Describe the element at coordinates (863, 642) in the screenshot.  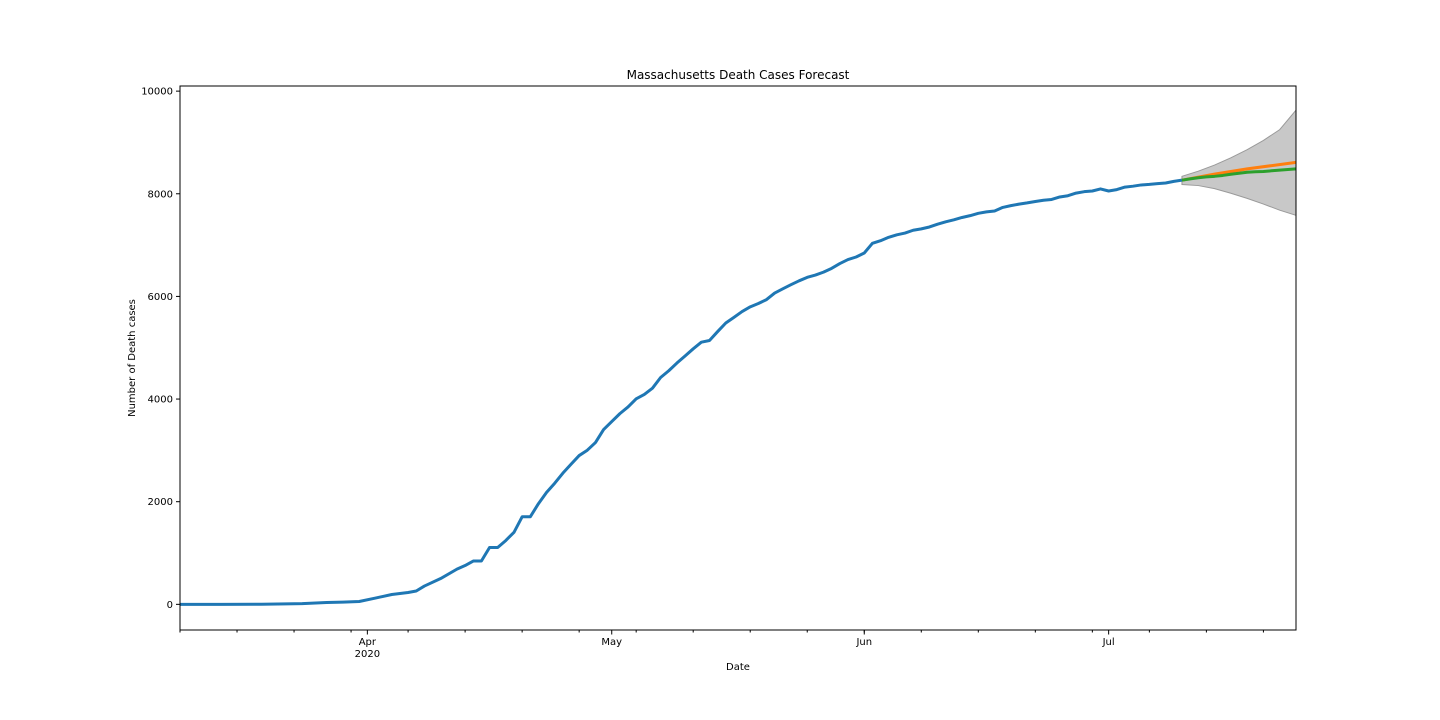
I see `x-tick-label: Jun` at that location.